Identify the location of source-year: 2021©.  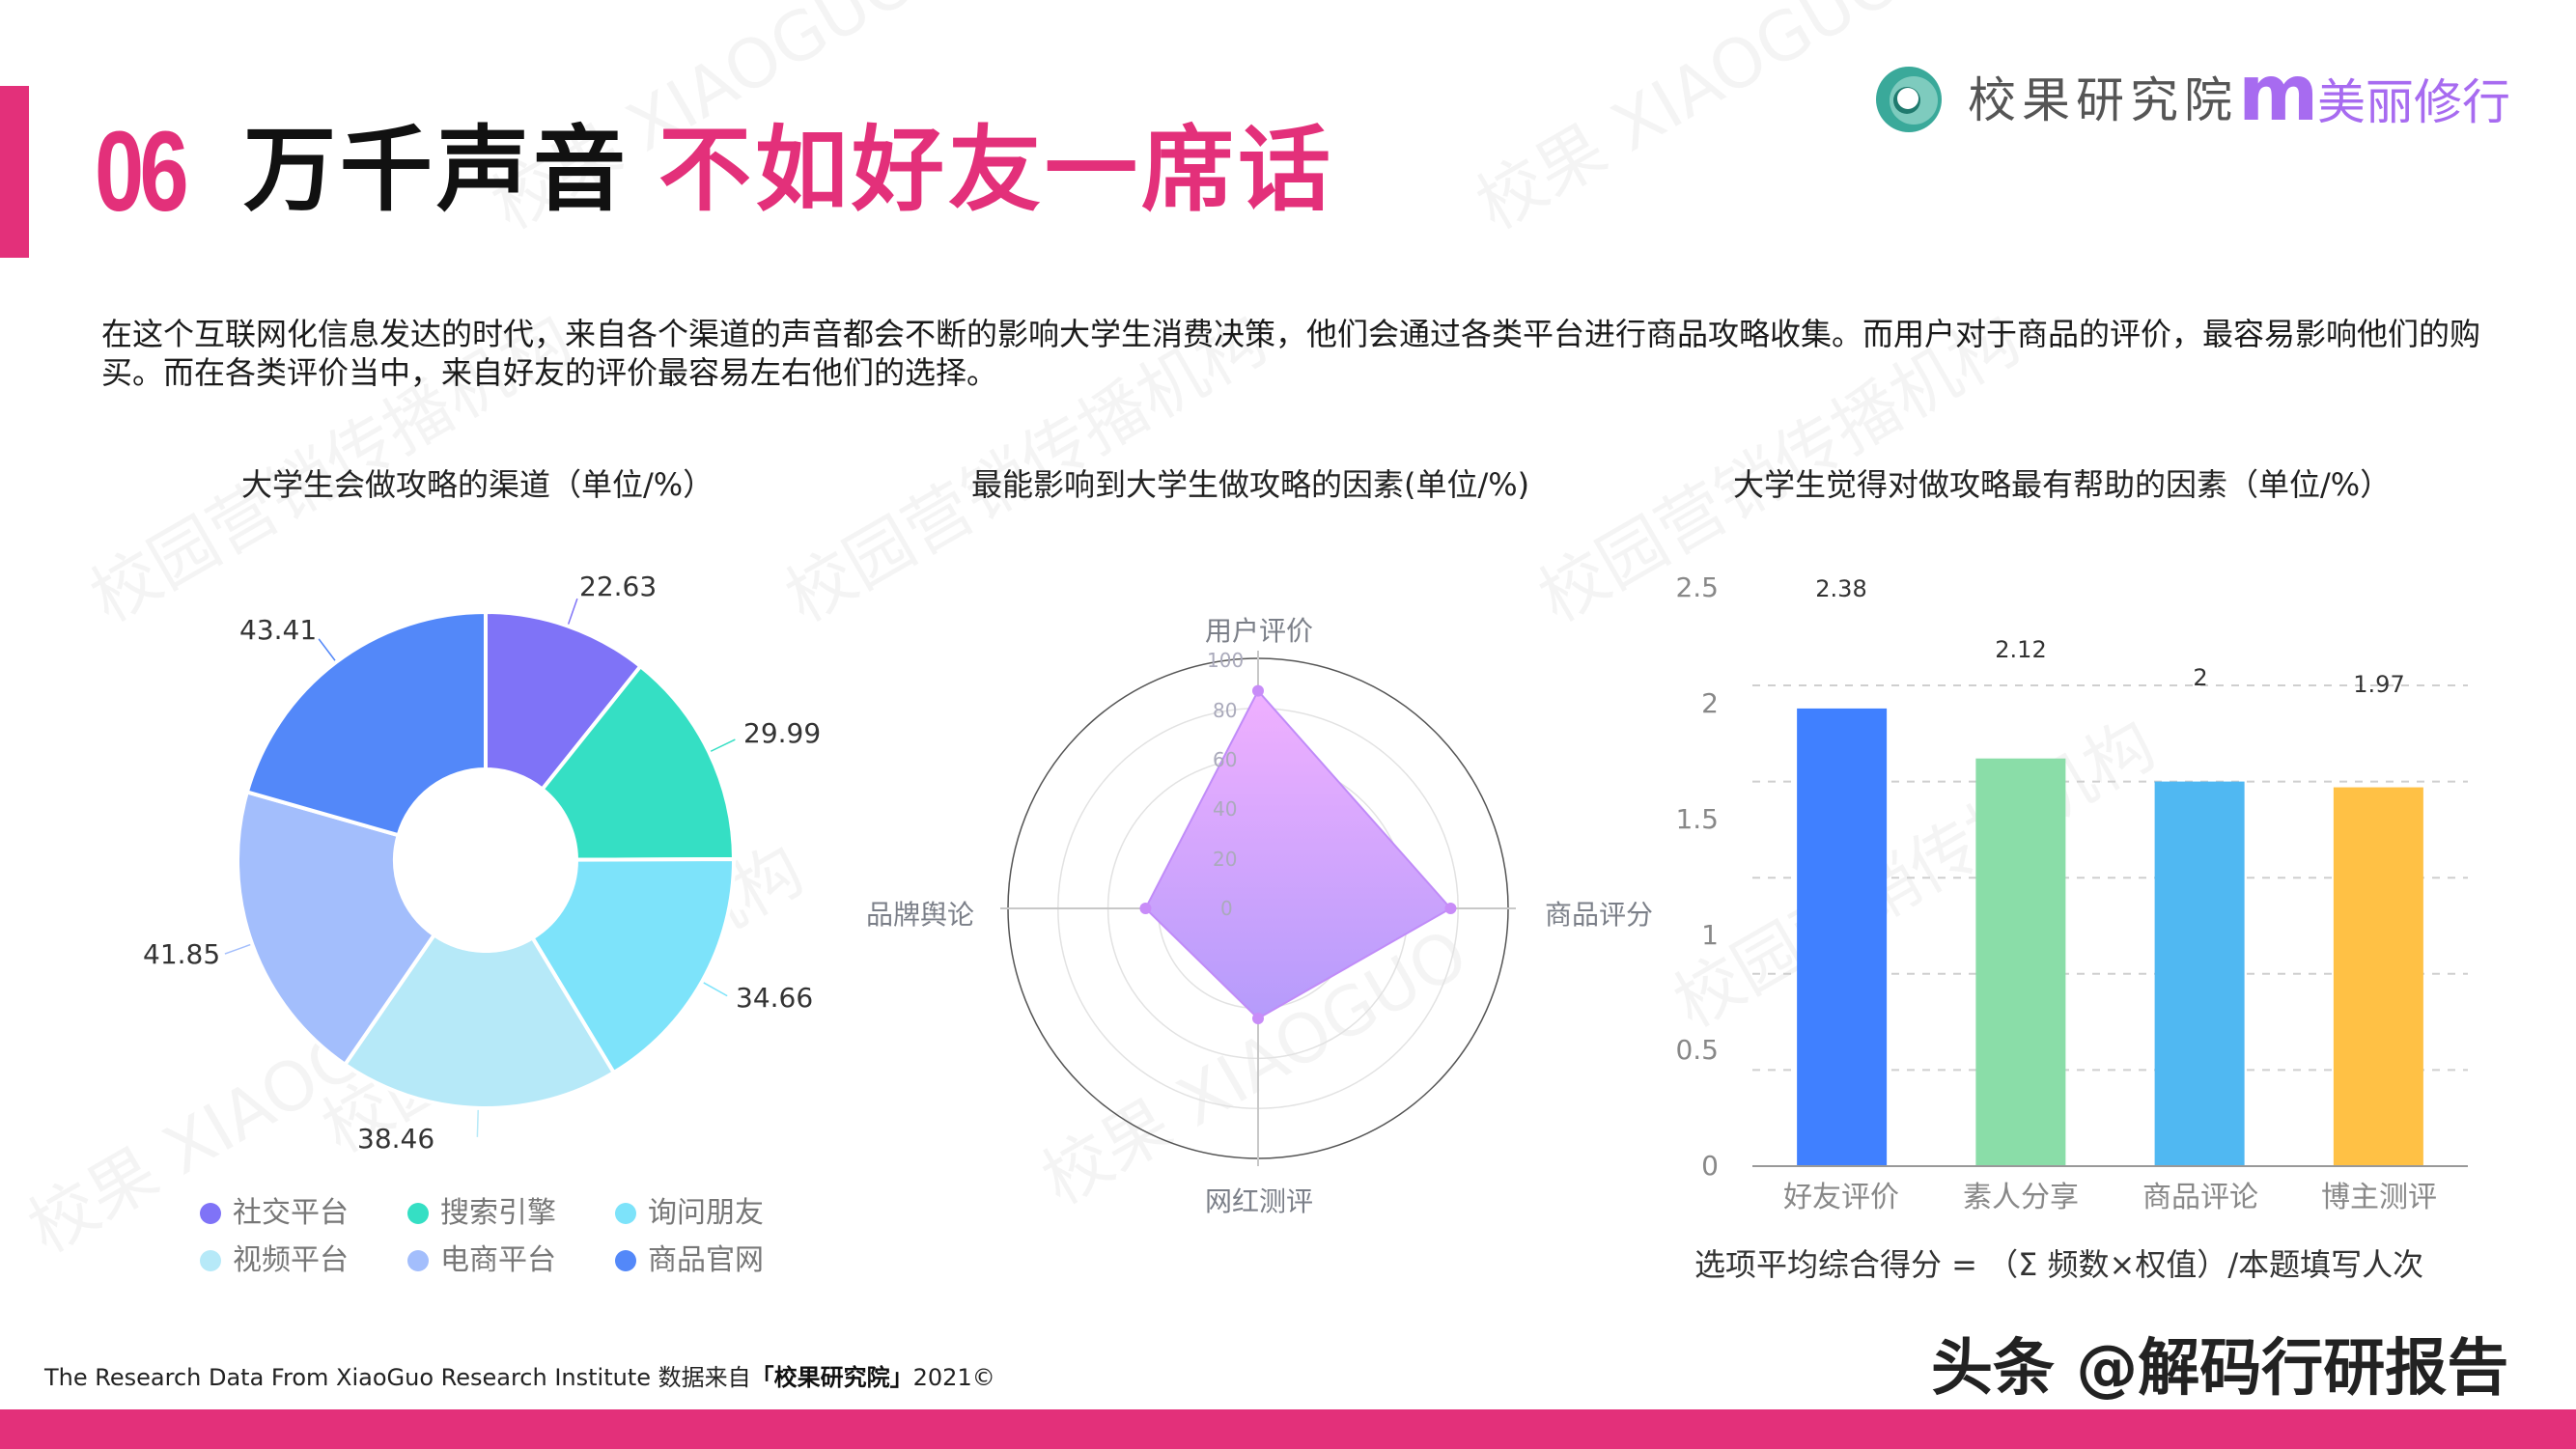
(954, 1377).